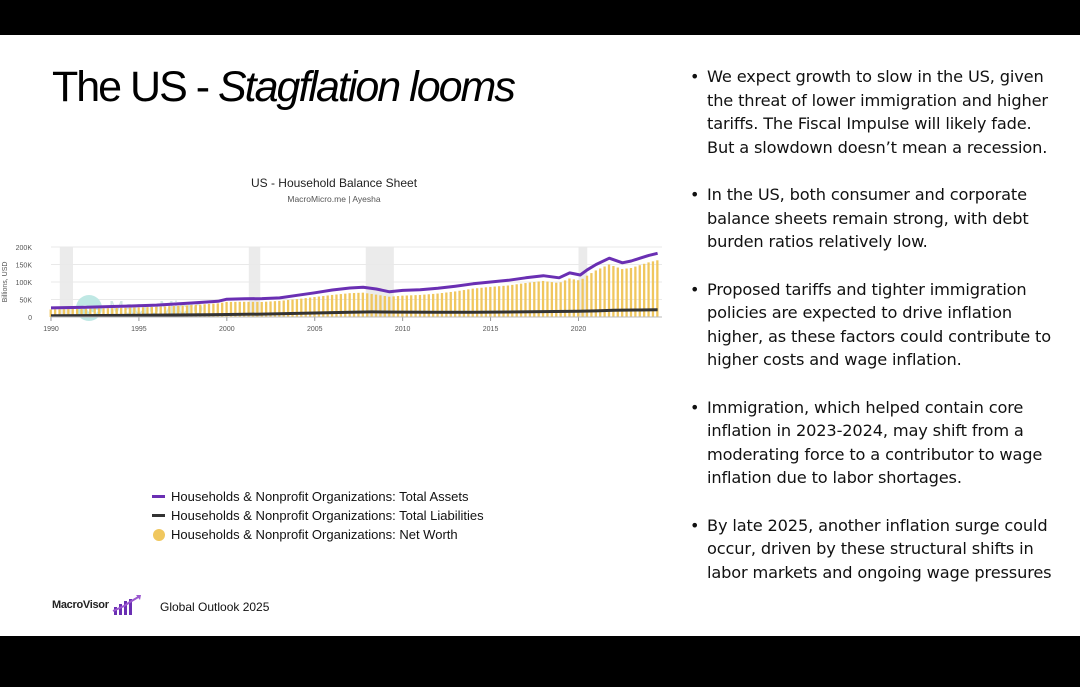 The height and width of the screenshot is (687, 1080). Describe the element at coordinates (284, 87) in the screenshot. I see `page-title: The US - Stagflation looms` at that location.